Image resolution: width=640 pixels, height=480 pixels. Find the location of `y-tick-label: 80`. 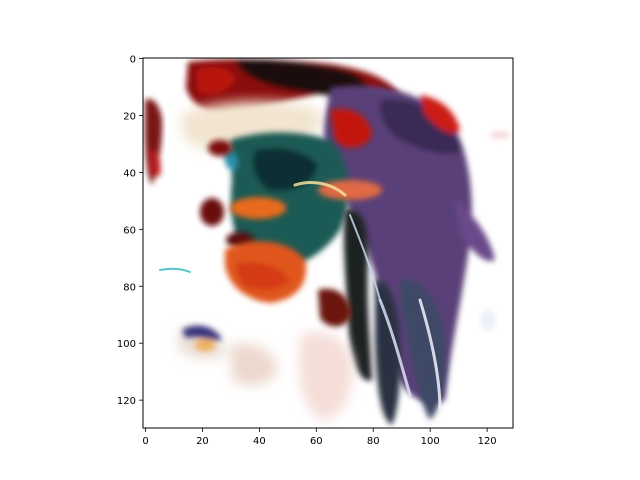

y-tick-label: 80 is located at coordinates (129, 287).